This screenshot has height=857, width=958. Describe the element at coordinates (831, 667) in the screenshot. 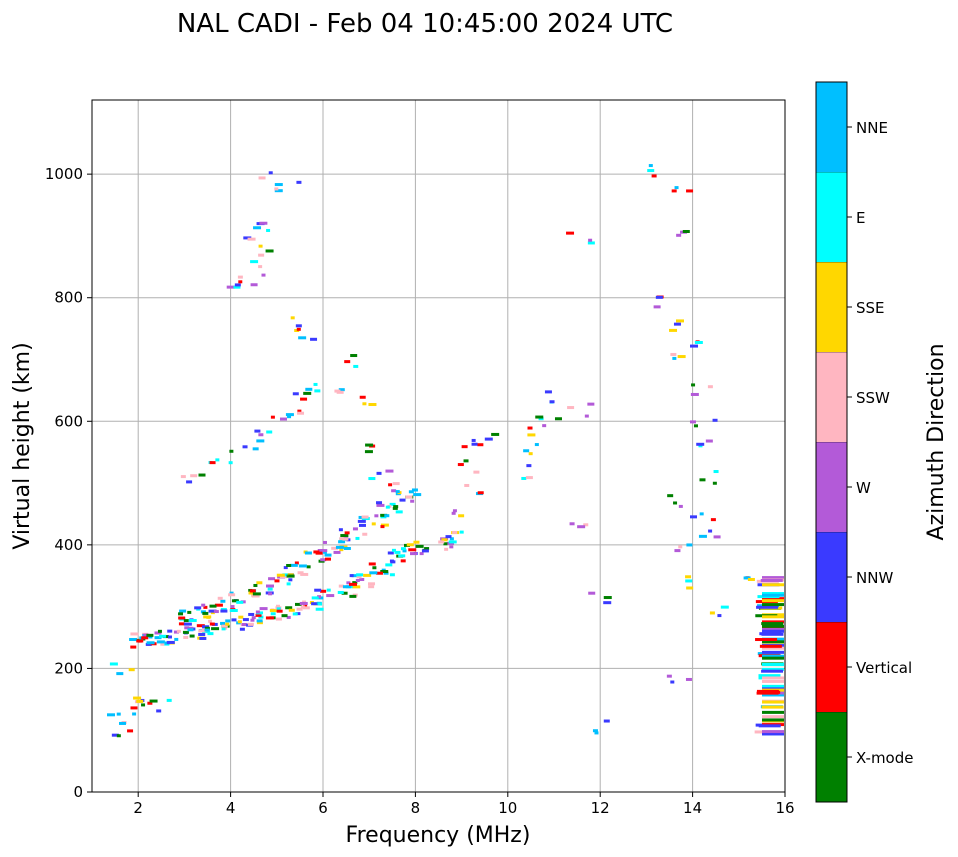

I see `colorbar-segment` at that location.